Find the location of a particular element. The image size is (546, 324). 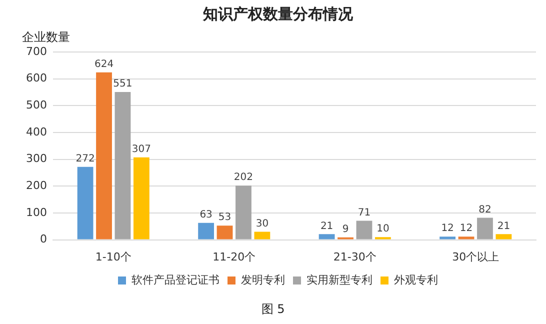

y-tick-label: 700 is located at coordinates (36, 51).